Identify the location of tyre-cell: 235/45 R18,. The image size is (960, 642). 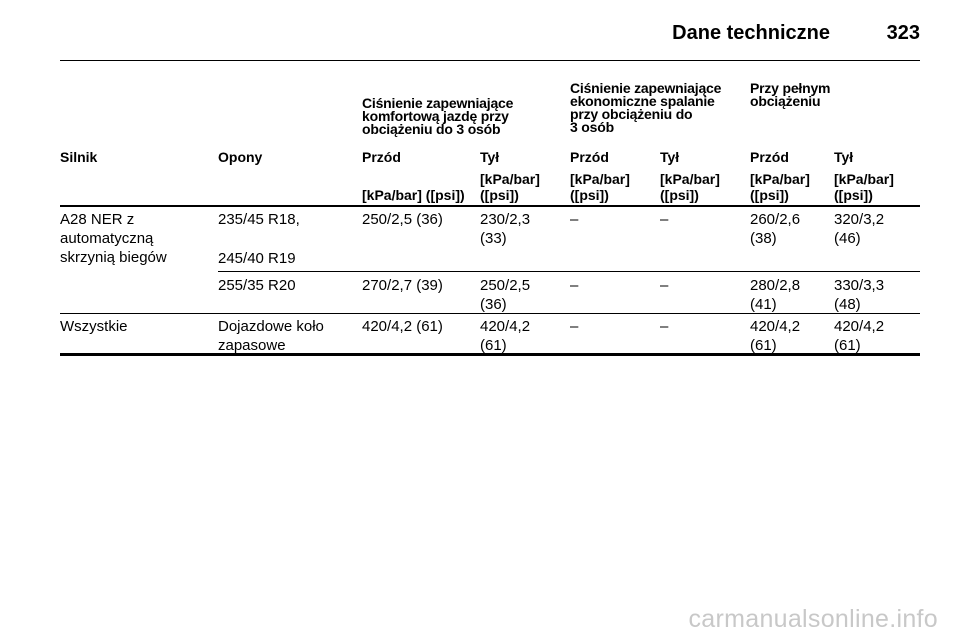
(259, 219).